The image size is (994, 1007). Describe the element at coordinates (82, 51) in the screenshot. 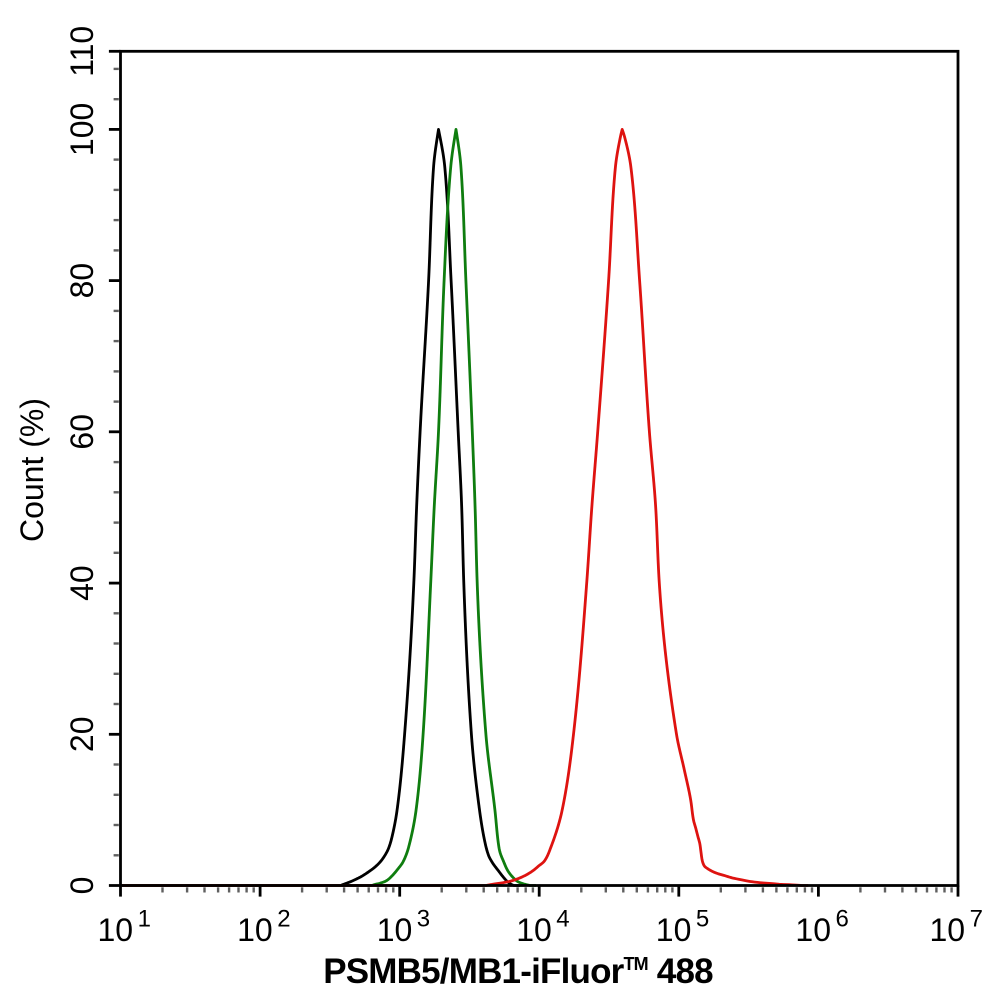

I see `svg-text: 110` at that location.